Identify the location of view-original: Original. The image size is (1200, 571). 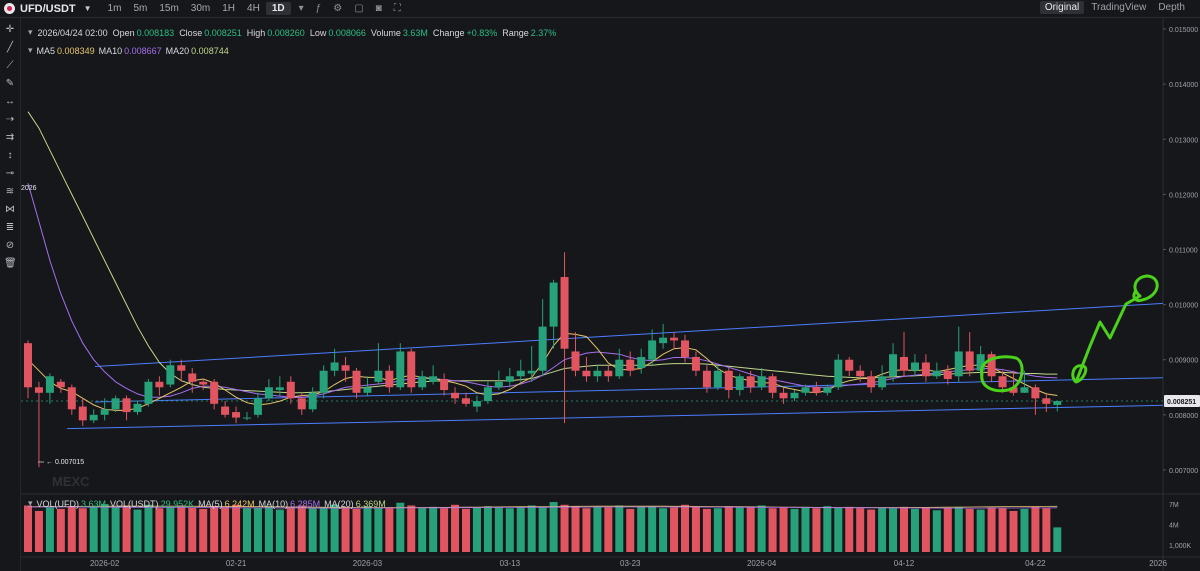
(1062, 7).